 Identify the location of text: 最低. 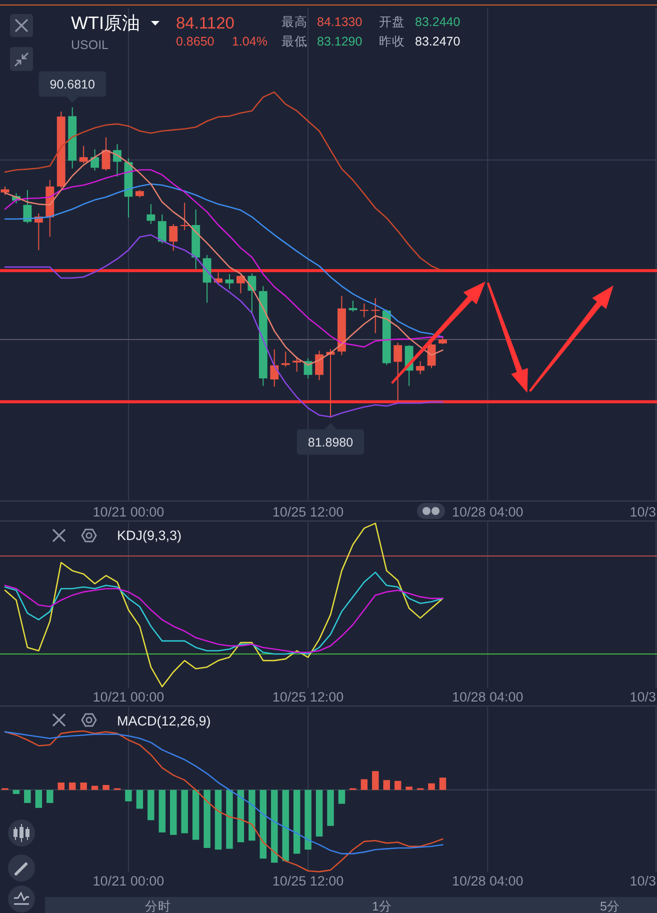
(295, 41).